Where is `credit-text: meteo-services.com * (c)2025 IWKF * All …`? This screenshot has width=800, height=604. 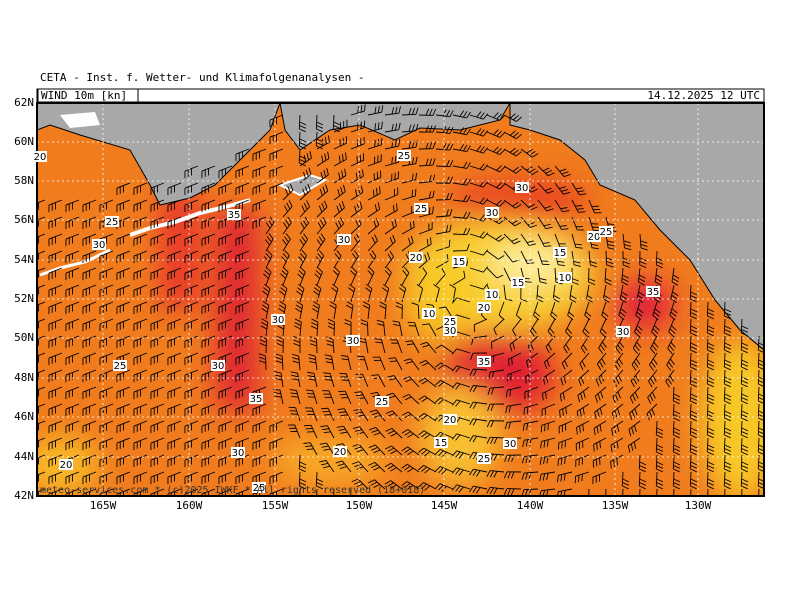
credit-text: meteo-services.com * (c)2025 IWKF * All … is located at coordinates (232, 490).